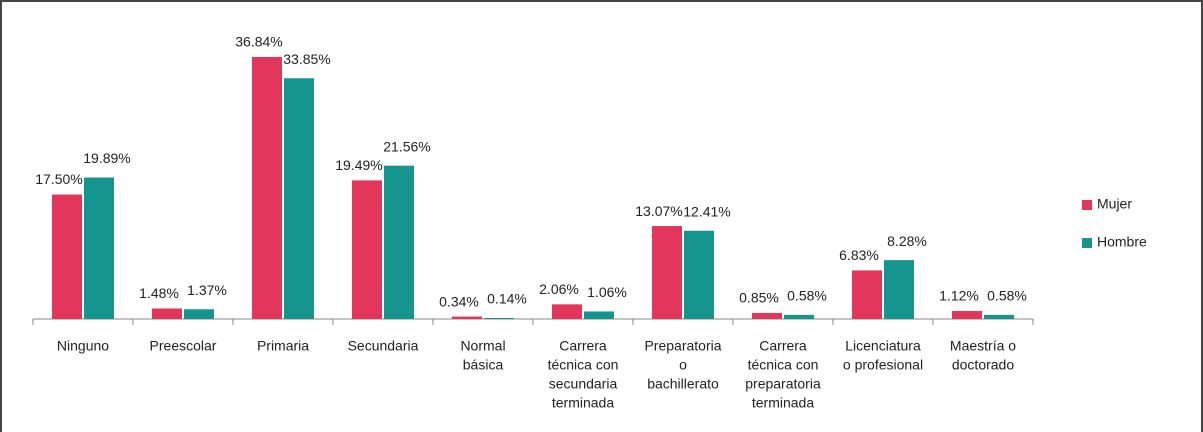  What do you see at coordinates (83, 346) in the screenshot?
I see `x-tick-label: Ninguno` at bounding box center [83, 346].